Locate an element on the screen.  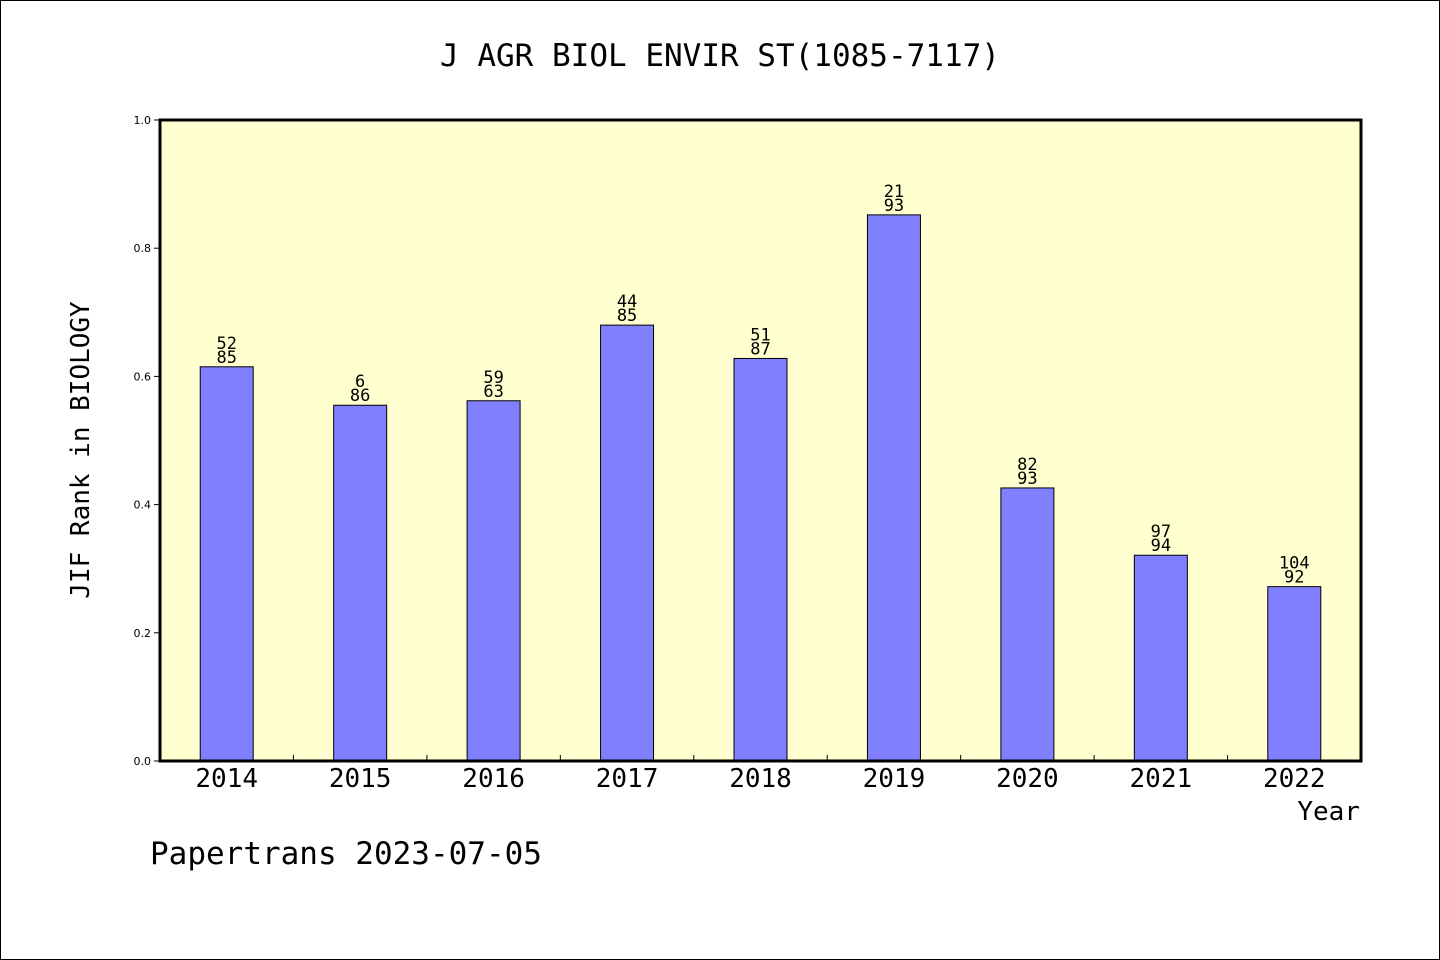
x-tick-label-2017: 2017 is located at coordinates (627, 779).